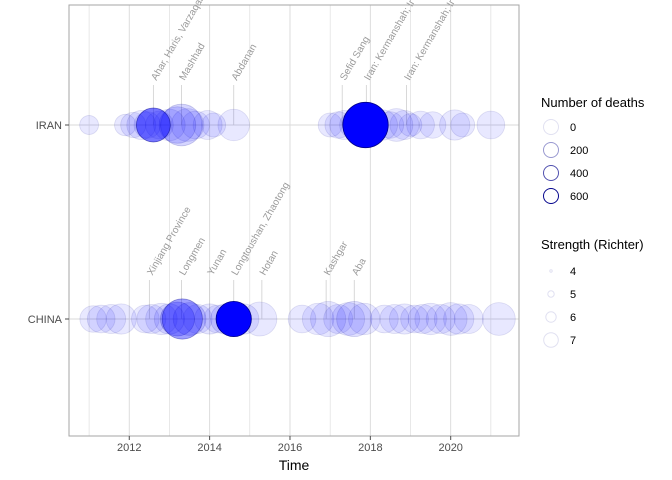 The height and width of the screenshot is (480, 672). Describe the element at coordinates (209, 448) in the screenshot. I see `x-tick-label: 2014` at that location.